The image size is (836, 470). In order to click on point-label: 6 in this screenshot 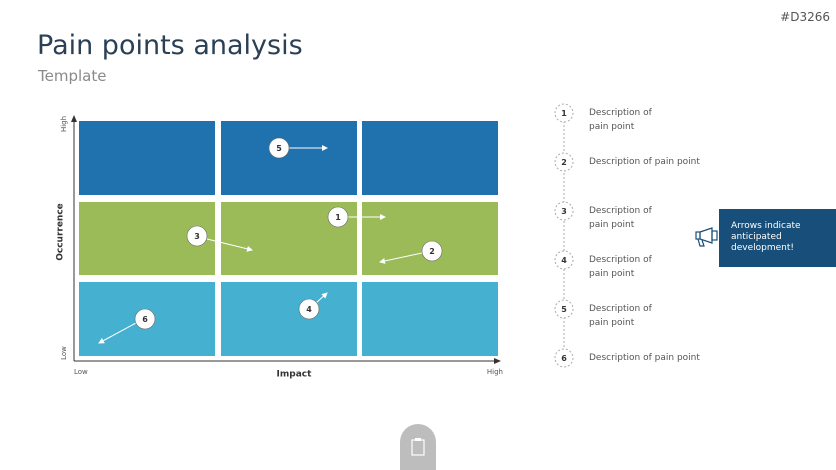, I will do `click(145, 319)`.